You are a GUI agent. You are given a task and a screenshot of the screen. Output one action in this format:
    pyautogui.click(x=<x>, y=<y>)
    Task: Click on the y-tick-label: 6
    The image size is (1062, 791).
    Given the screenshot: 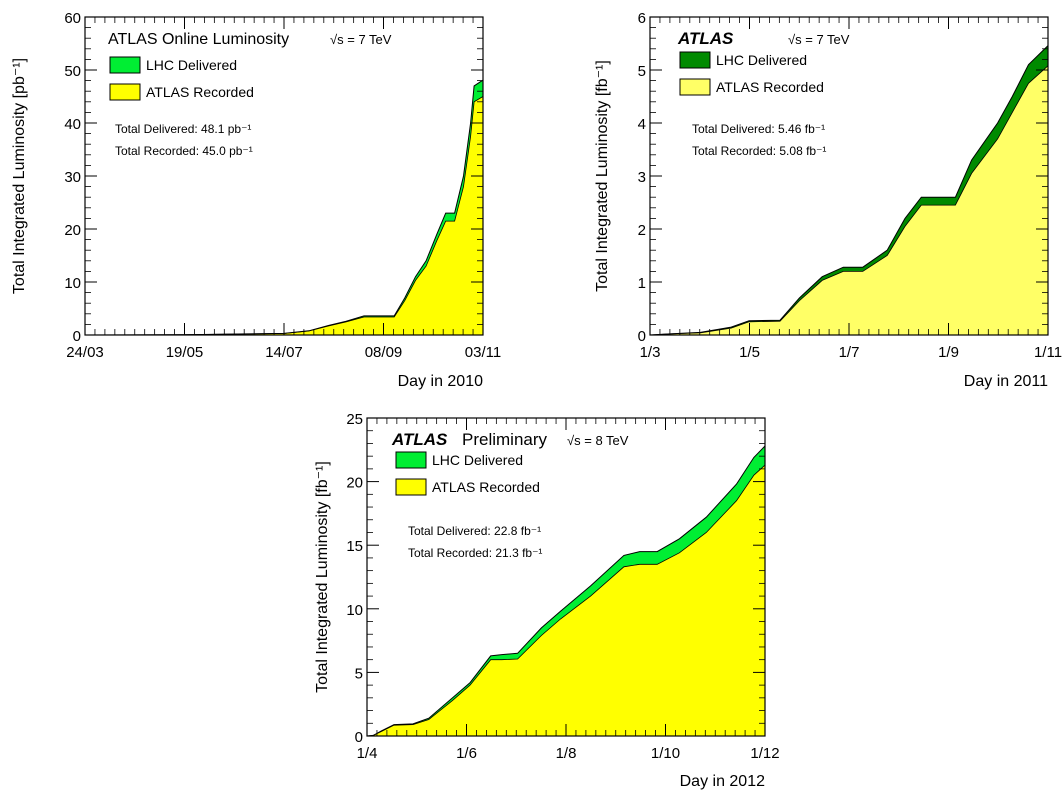 What is the action you would take?
    pyautogui.click(x=642, y=18)
    